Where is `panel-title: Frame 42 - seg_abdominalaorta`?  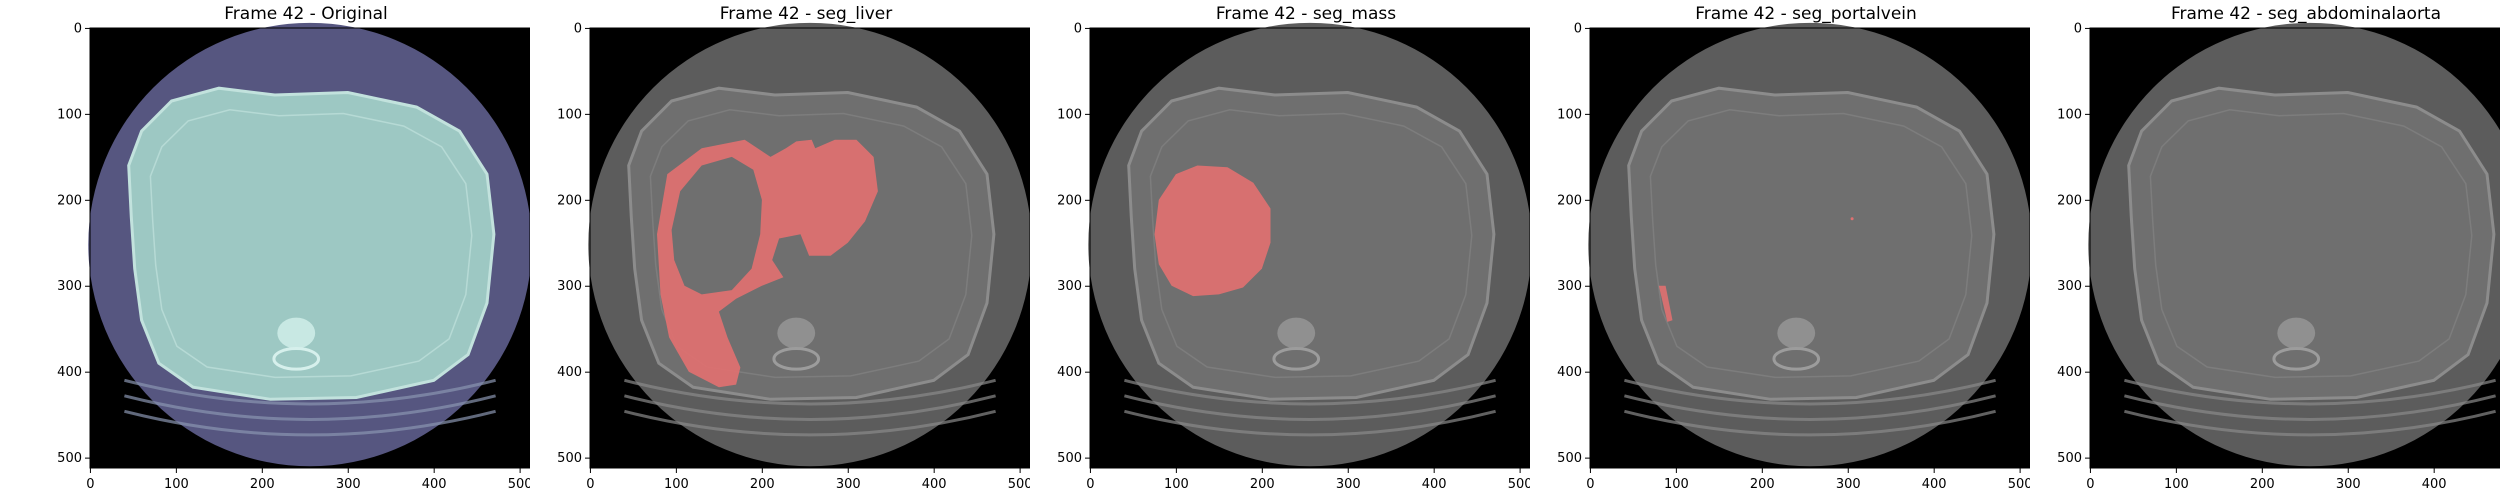 panel-title: Frame 42 - seg_abdominalaorta is located at coordinates (2306, 14).